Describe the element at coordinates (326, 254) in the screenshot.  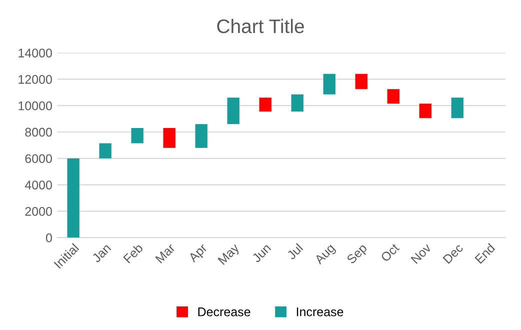
I see `x-tick-label: Aug` at that location.